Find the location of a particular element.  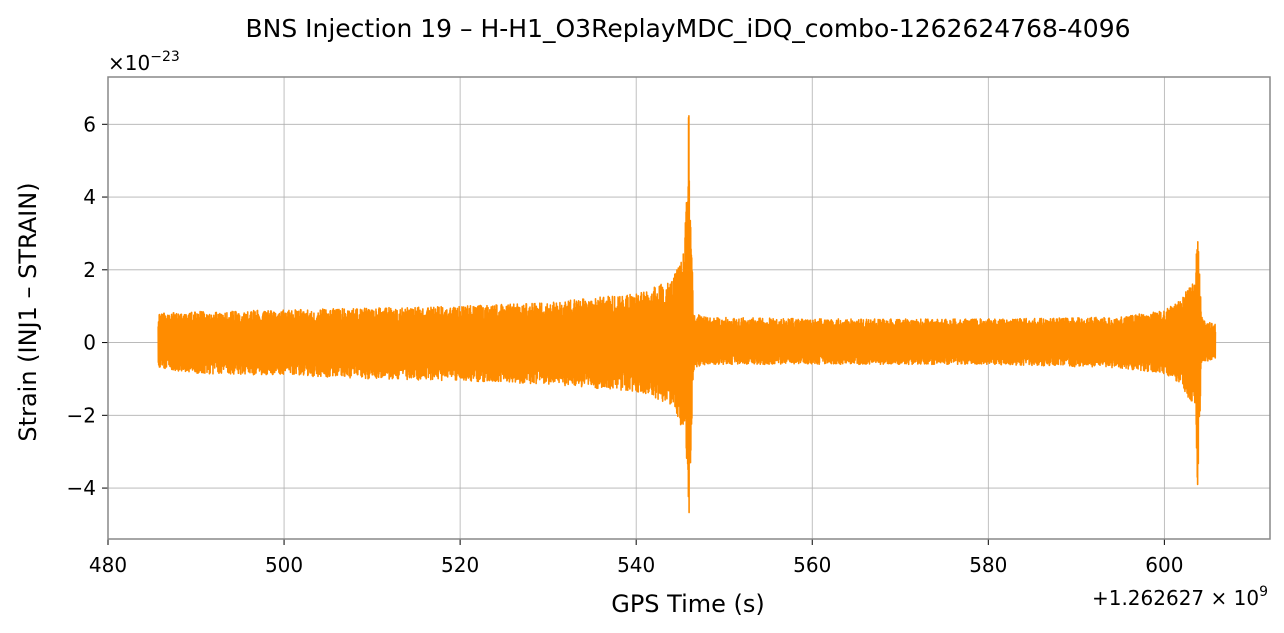

x-tick-label: 500 is located at coordinates (284, 565).